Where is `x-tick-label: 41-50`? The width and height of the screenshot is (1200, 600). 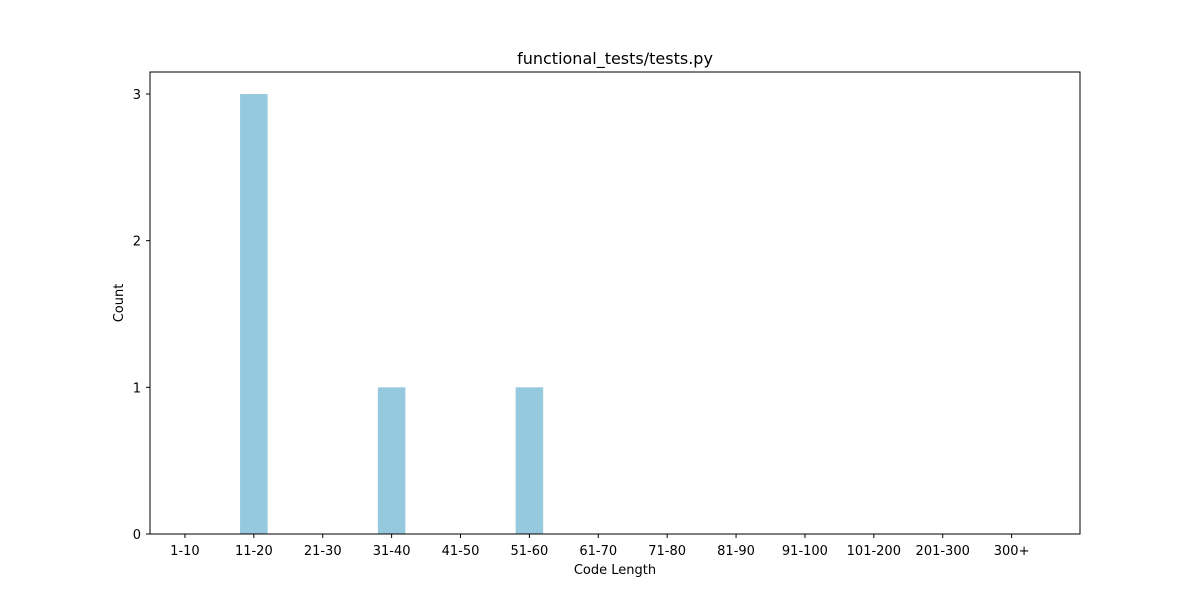 x-tick-label: 41-50 is located at coordinates (461, 551).